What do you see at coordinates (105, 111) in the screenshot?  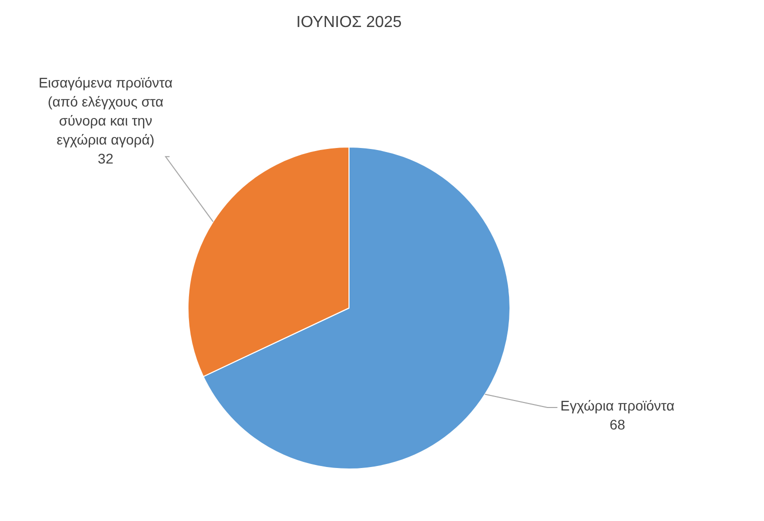 I see `slice-label: Εισαγόμενα προϊόντα (από ελέγχους στα σύνορα και την εγχώρια αγορά)` at bounding box center [105, 111].